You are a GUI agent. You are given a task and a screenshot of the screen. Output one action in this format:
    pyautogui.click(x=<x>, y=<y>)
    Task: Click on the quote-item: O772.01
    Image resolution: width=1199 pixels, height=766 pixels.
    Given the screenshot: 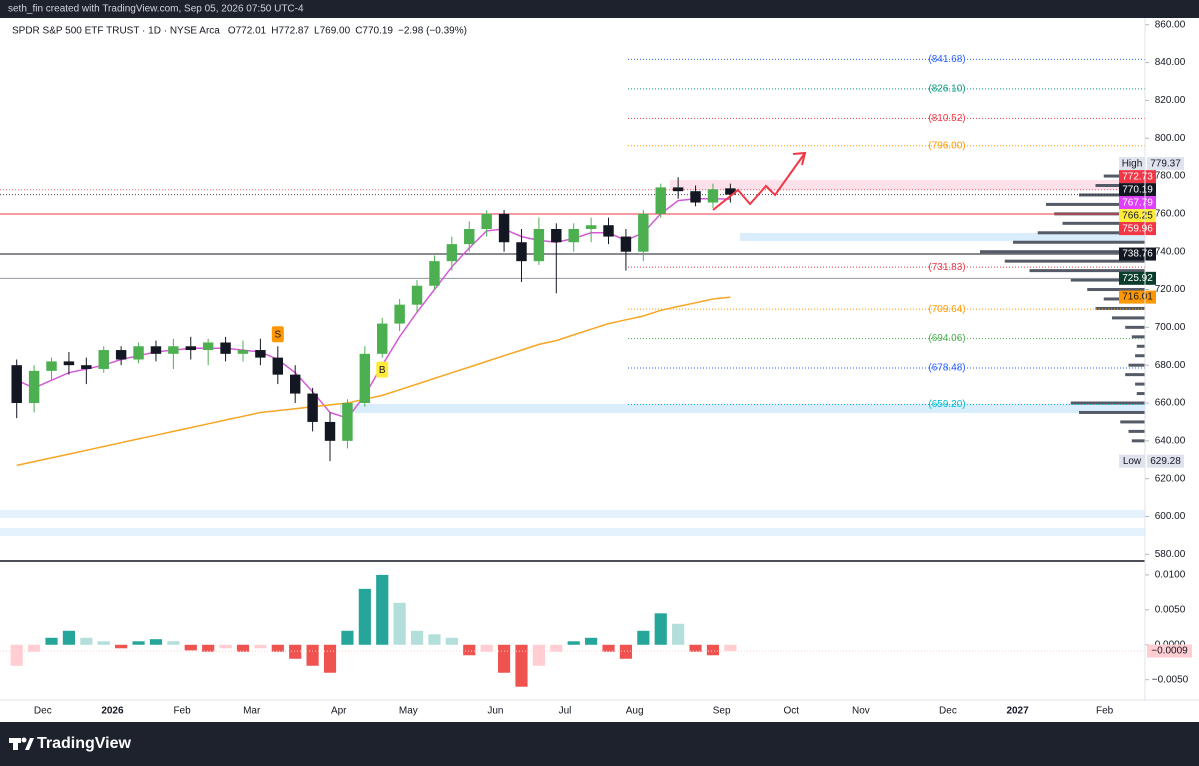 What is the action you would take?
    pyautogui.click(x=247, y=31)
    